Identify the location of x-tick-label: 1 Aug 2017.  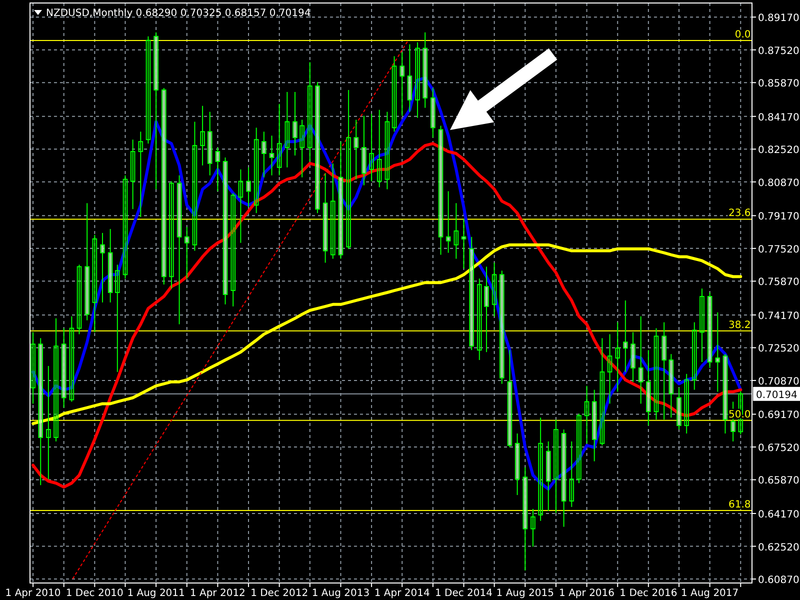
(709, 593).